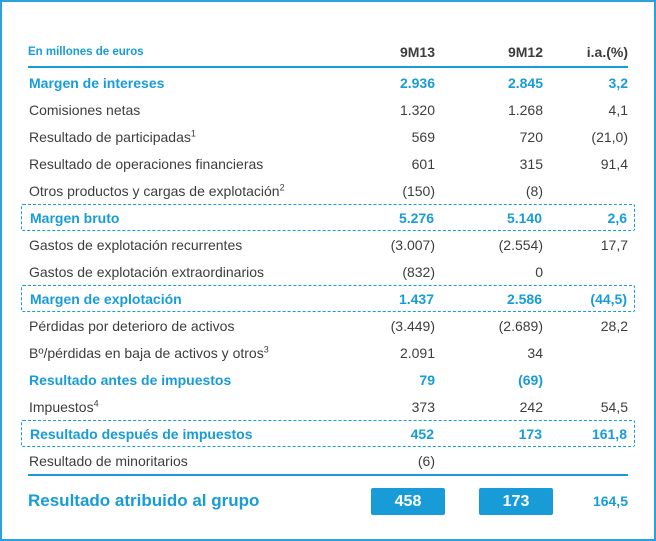 This screenshot has width=656, height=541. I want to click on row-value: 1.268, so click(525, 109).